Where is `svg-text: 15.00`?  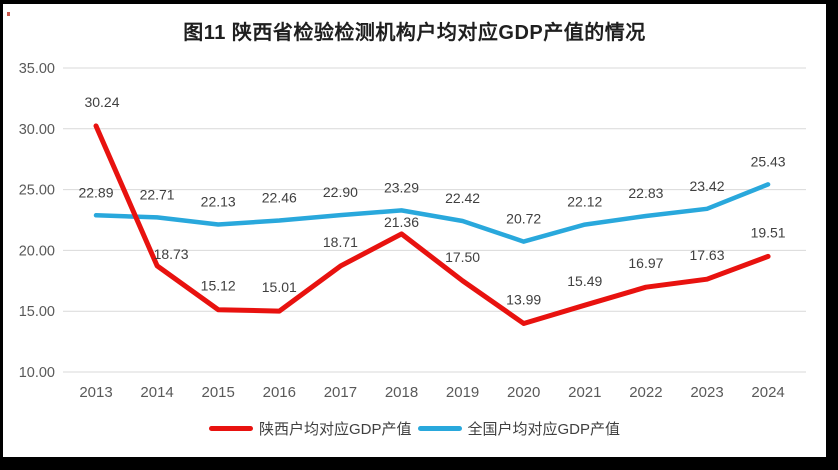
svg-text: 15.00 is located at coordinates (37, 312).